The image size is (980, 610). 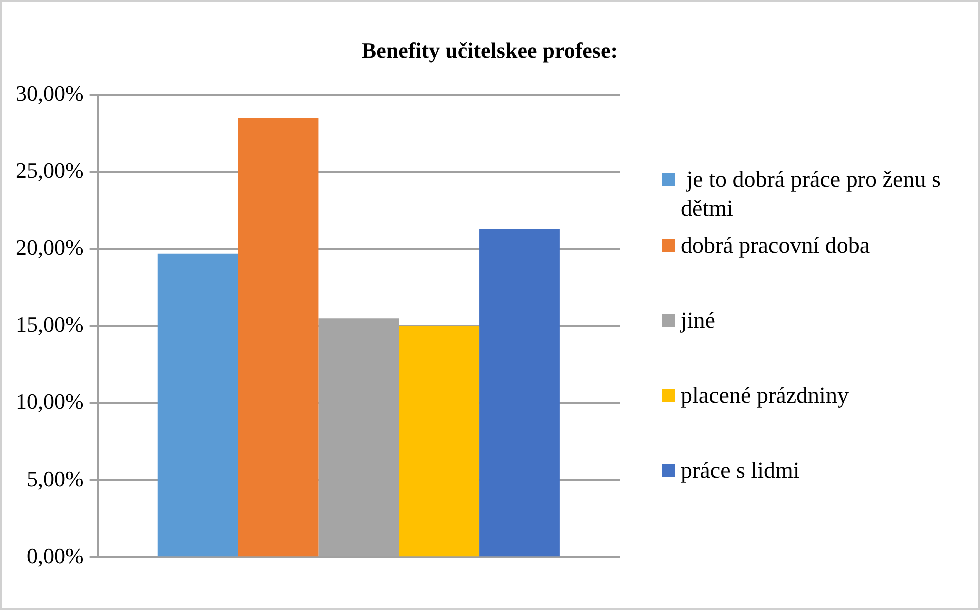 What do you see at coordinates (765, 396) in the screenshot?
I see `legend-label: placené prázdniny` at bounding box center [765, 396].